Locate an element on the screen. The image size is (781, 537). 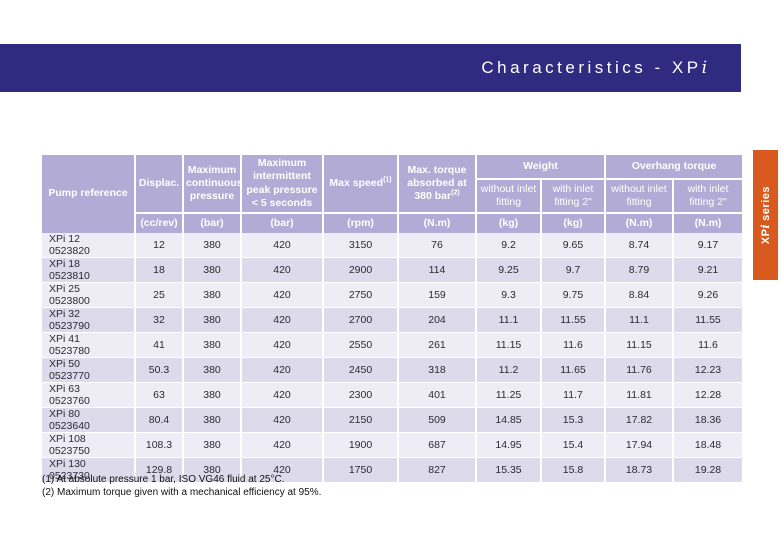
col-overhang-without-fitting: without inlet fitting is located at coordinates (639, 195).